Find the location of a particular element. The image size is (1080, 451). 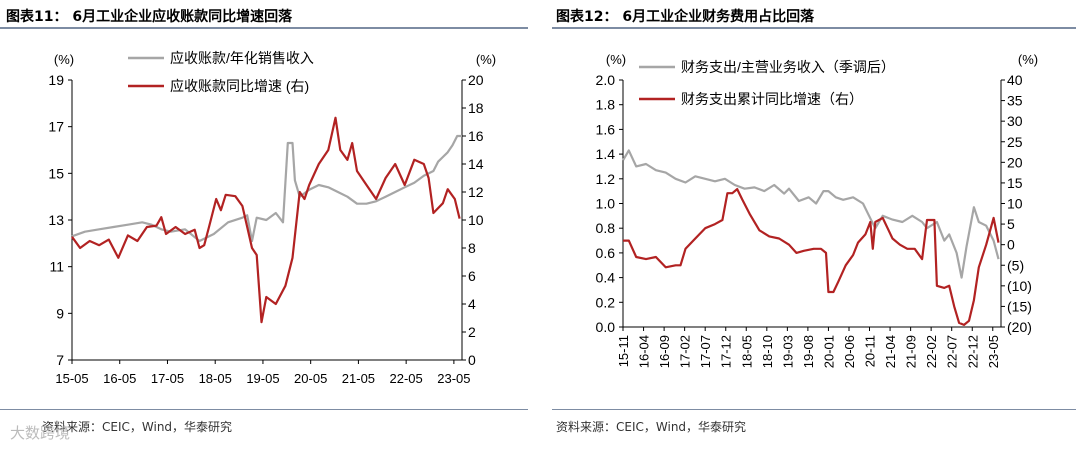

chart-title-left: 图表11： 6月工业企业应收账款同比增速回落 is located at coordinates (149, 17).